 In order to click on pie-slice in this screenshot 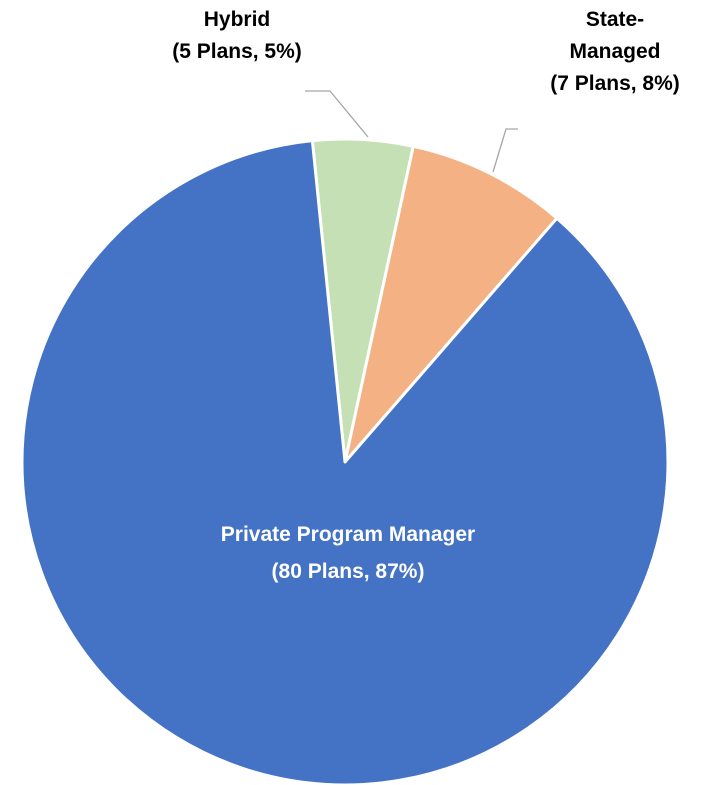, I will do `click(451, 304)`.